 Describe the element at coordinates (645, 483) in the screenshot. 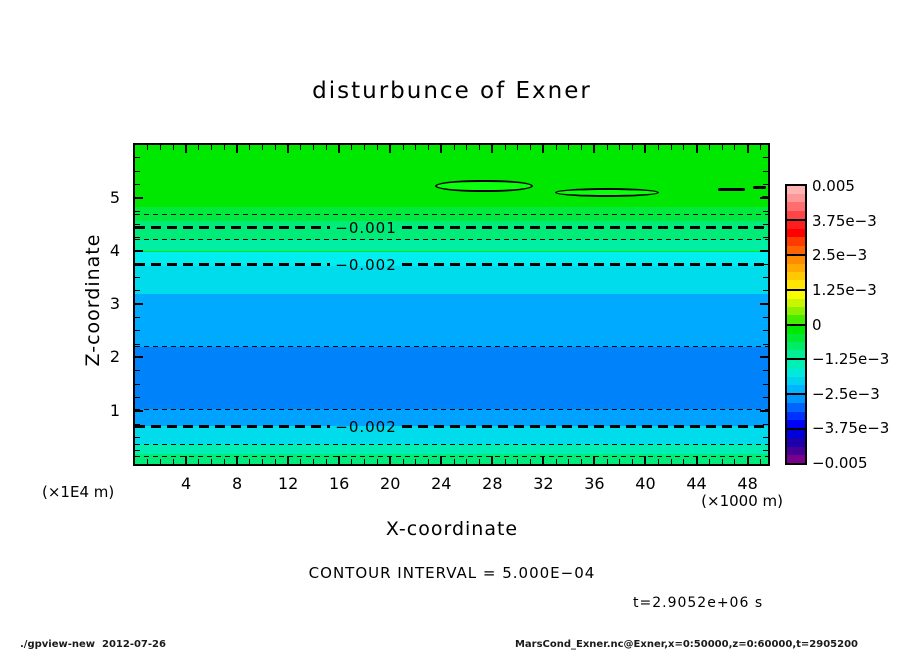

I see `x-tick-label: 40` at that location.